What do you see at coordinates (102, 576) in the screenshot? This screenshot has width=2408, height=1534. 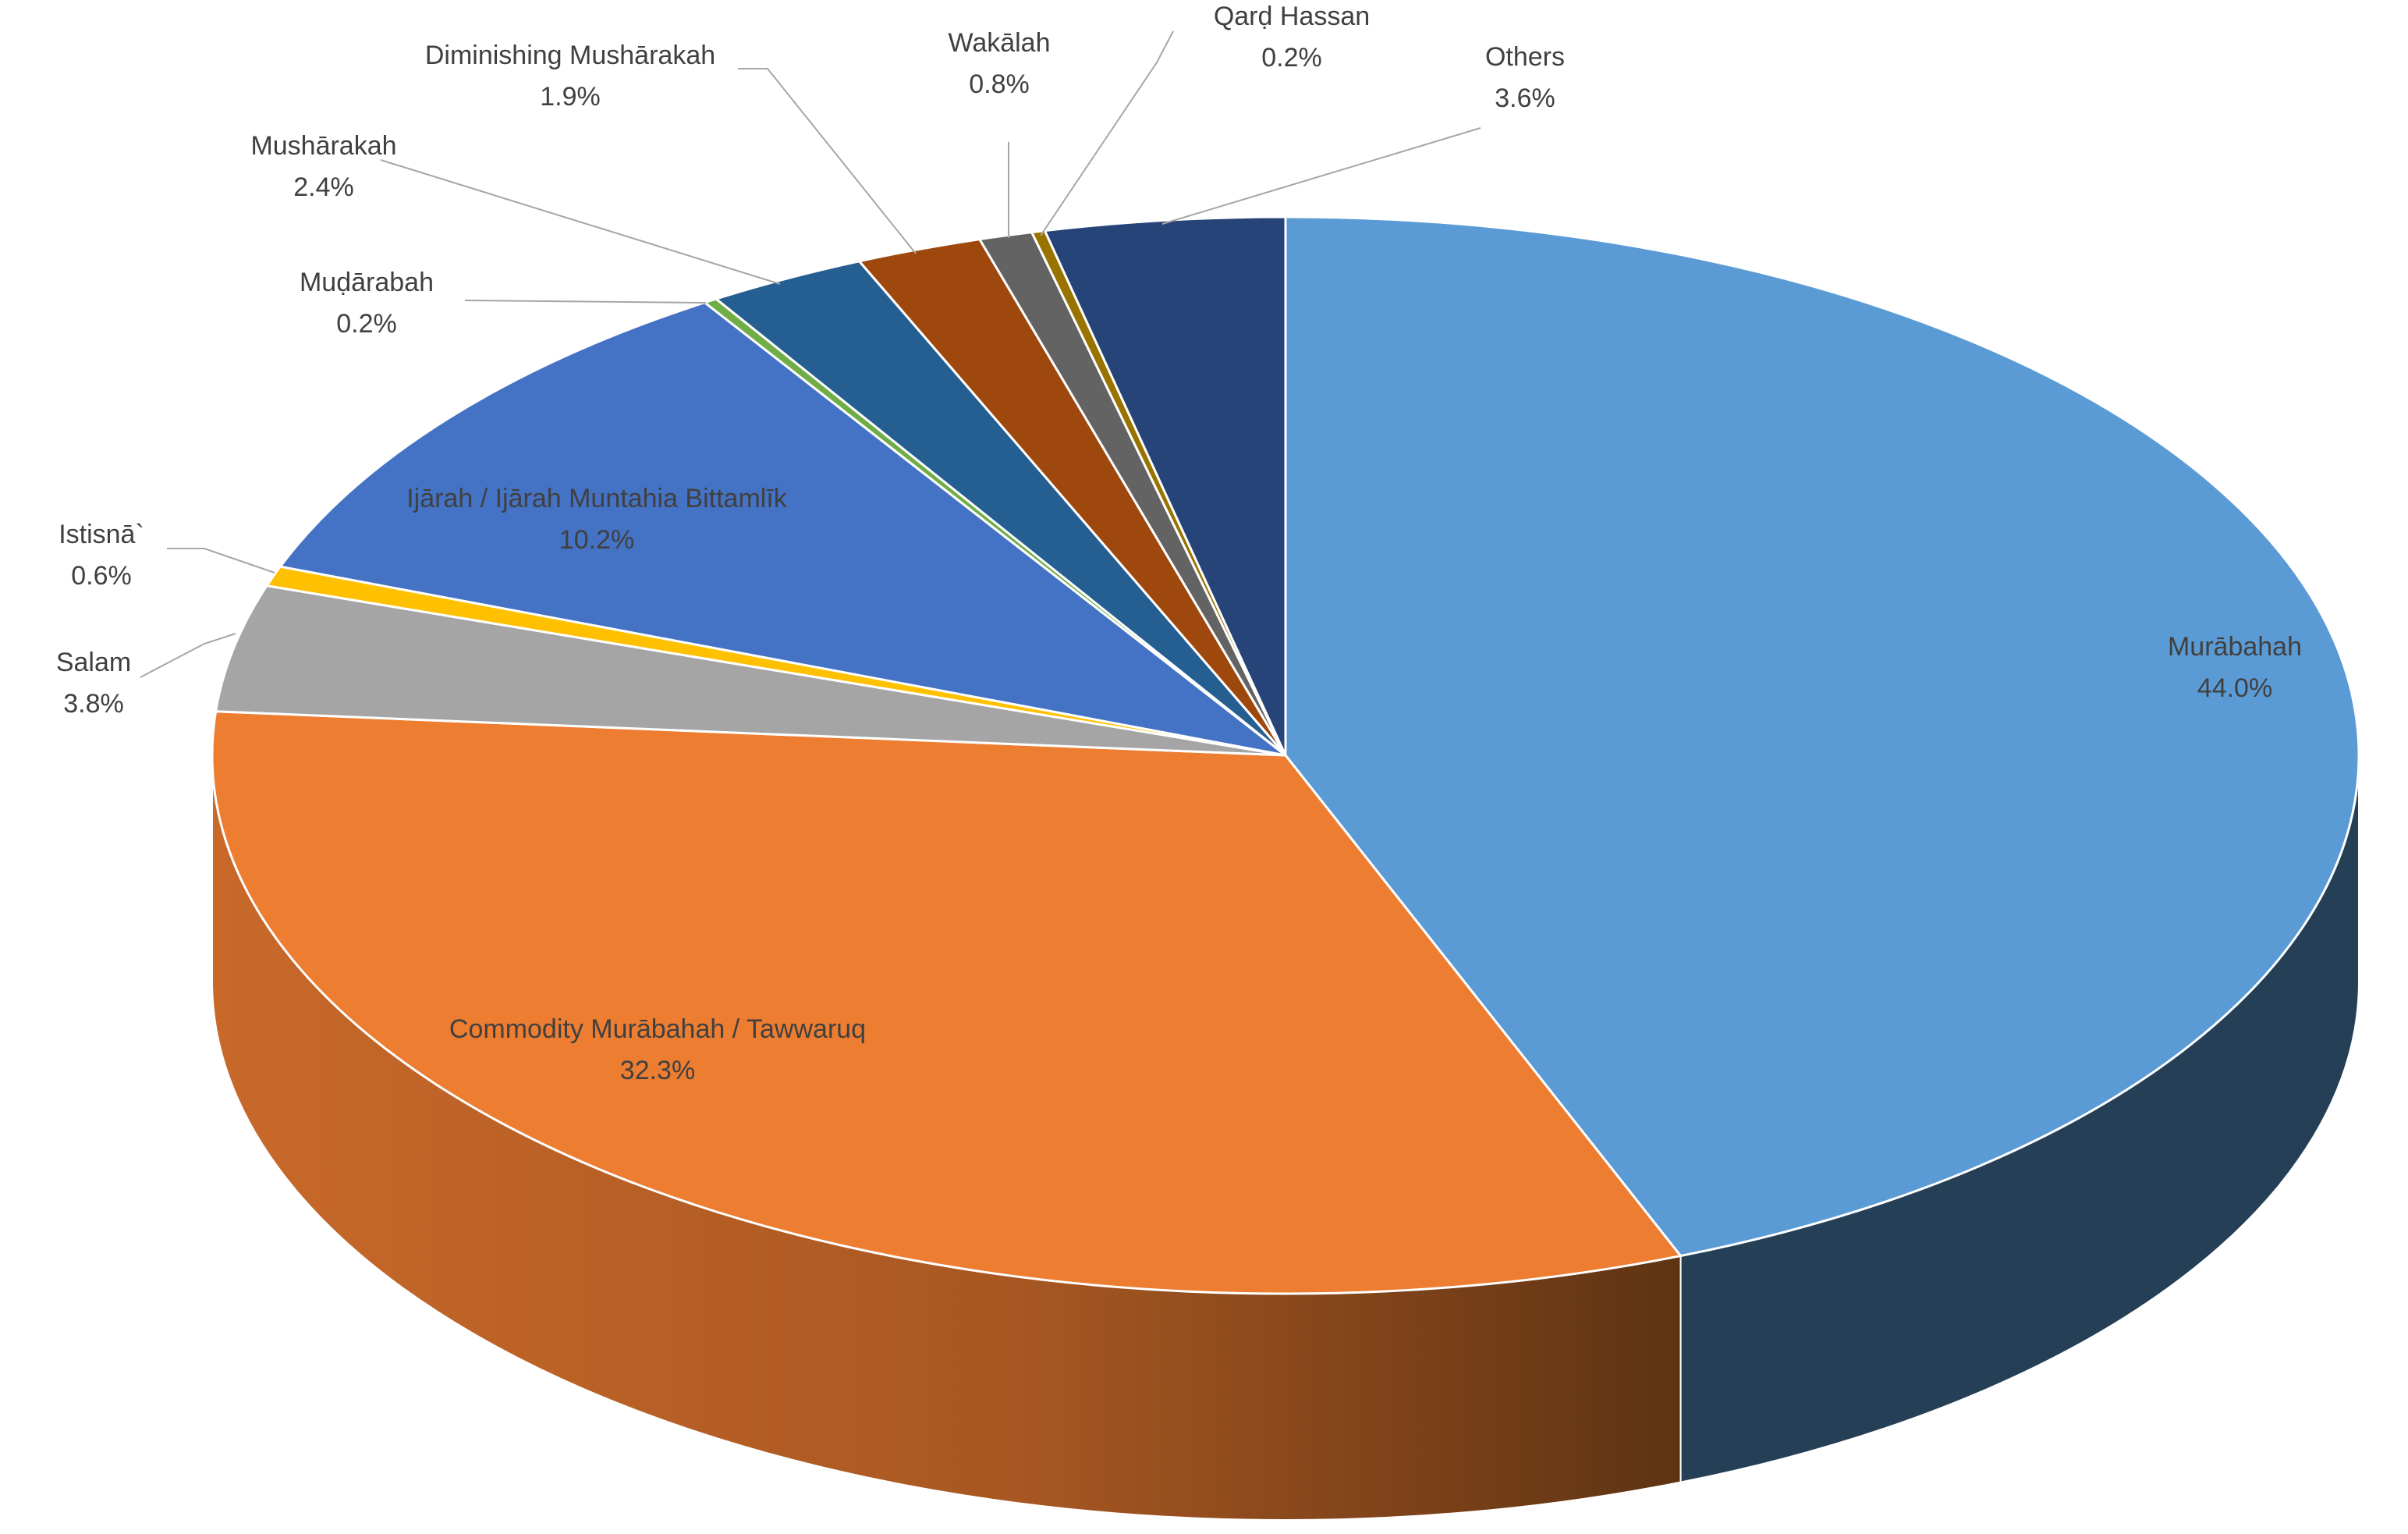 I see `data-label-value-istisna: 0.6%` at bounding box center [102, 576].